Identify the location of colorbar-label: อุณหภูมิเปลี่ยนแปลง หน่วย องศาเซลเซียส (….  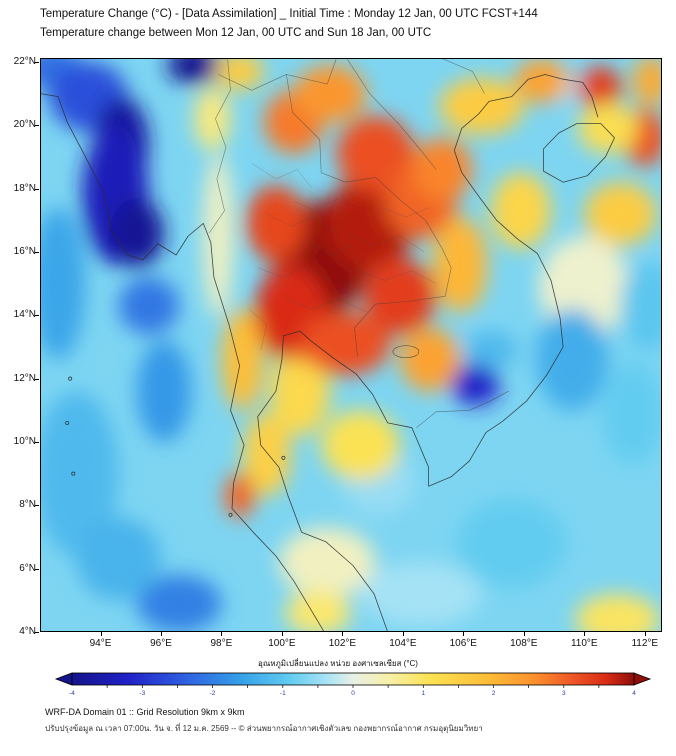
(338, 663).